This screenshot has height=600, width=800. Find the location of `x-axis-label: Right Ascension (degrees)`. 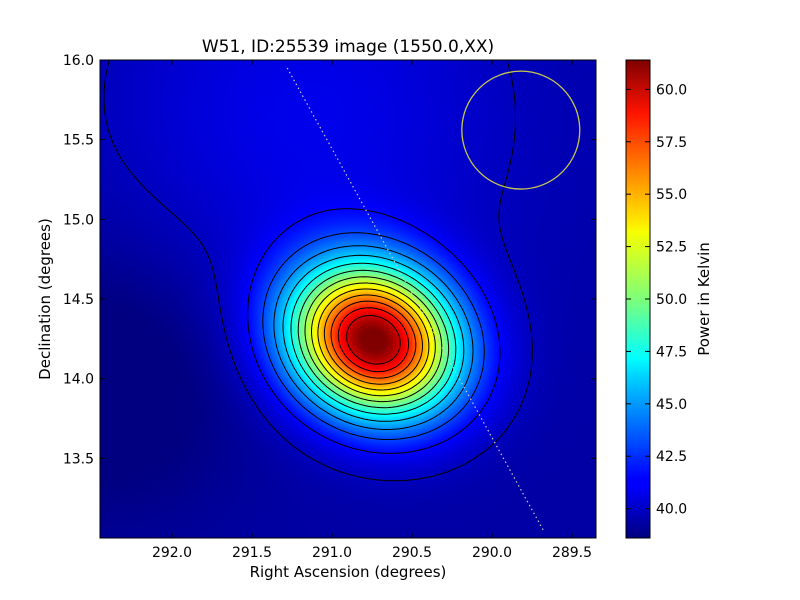

x-axis-label: Right Ascension (degrees) is located at coordinates (348, 572).